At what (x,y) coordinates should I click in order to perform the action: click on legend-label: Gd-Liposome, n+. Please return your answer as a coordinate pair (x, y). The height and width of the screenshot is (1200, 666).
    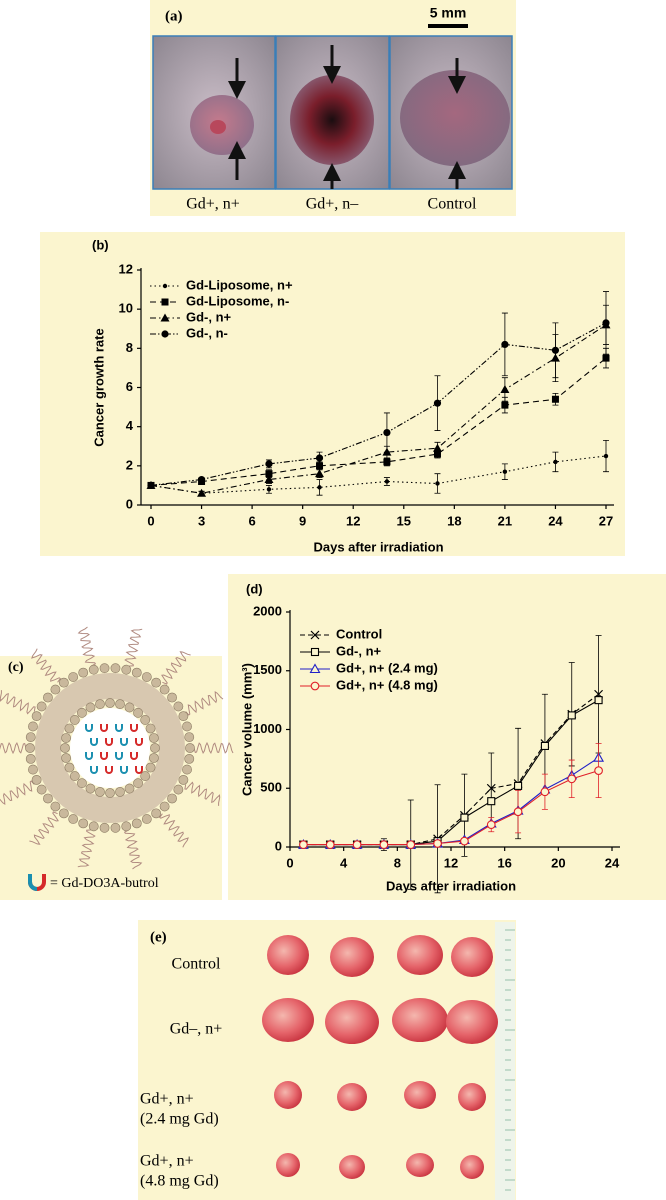
    Looking at the image, I should click on (239, 284).